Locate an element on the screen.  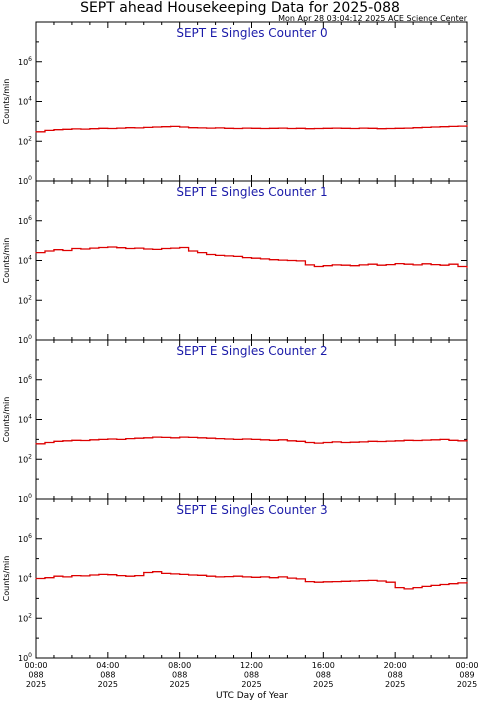
y-tick-label: 10² is located at coordinates (25, 140).